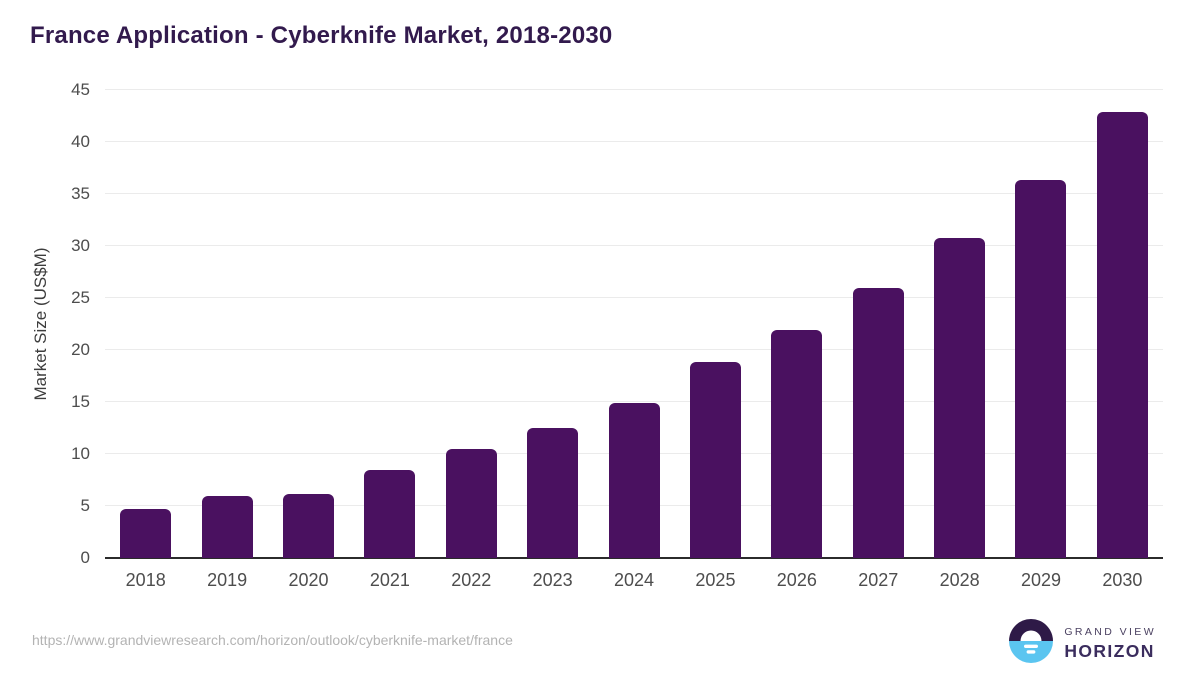 The width and height of the screenshot is (1200, 675). What do you see at coordinates (553, 493) in the screenshot?
I see `bar-2023` at bounding box center [553, 493].